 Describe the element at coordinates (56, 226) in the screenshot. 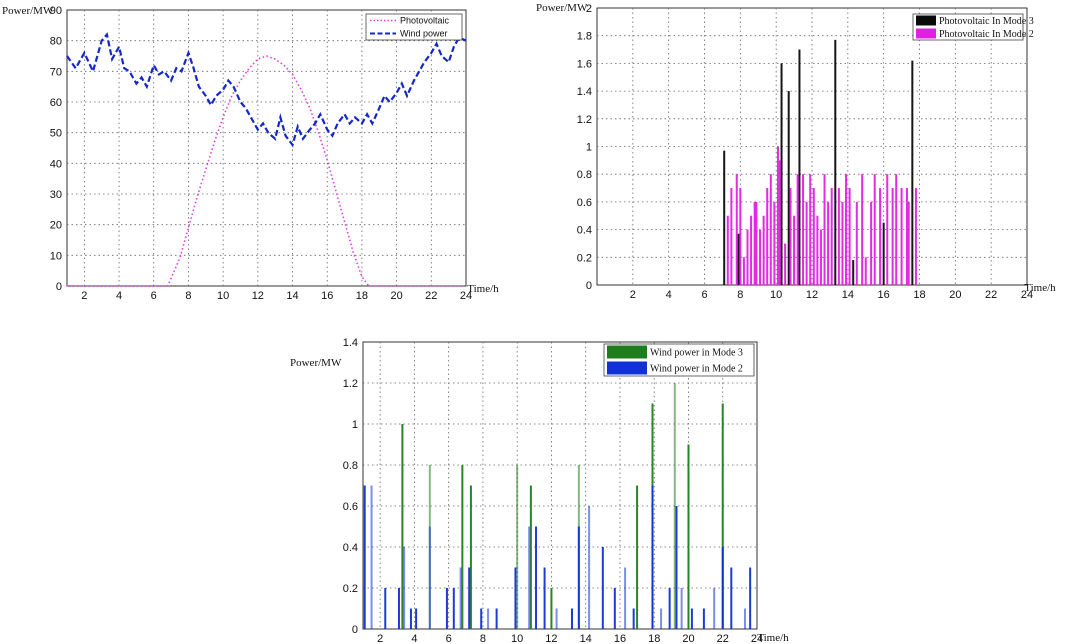

I see `y-tick-label: 20` at that location.